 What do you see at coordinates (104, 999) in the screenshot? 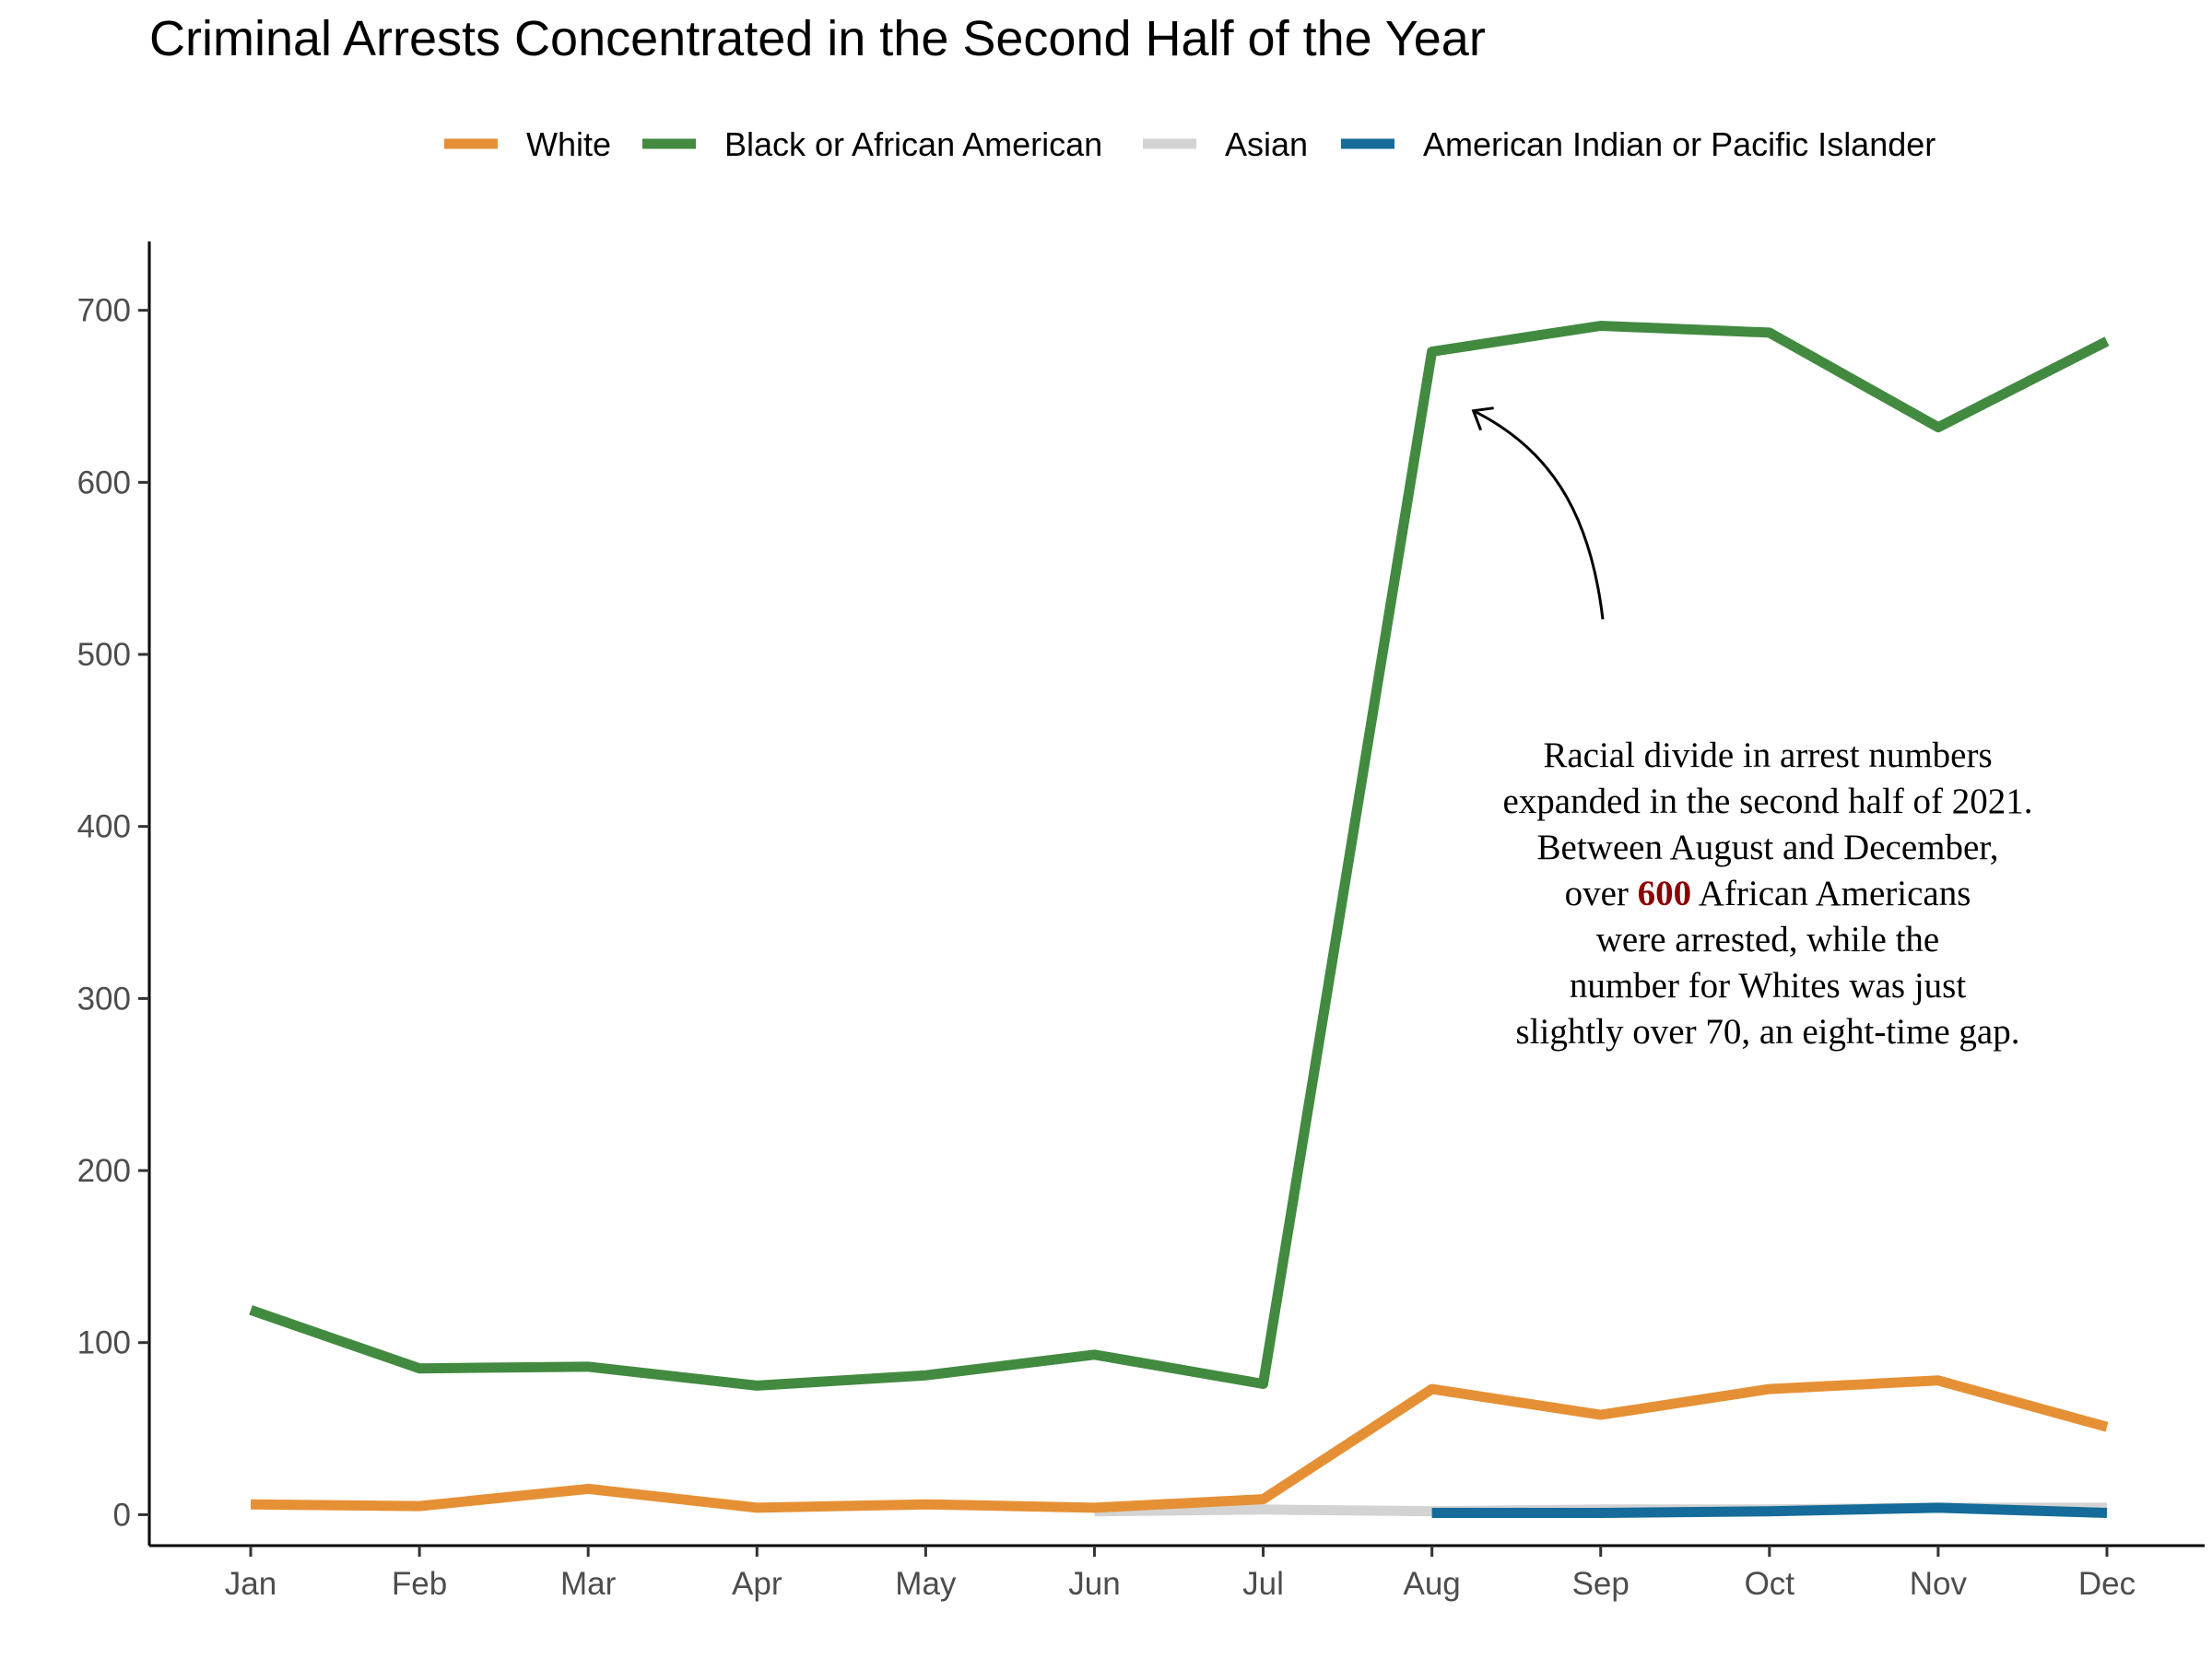
I see `y-tick-label: 300` at bounding box center [104, 999].